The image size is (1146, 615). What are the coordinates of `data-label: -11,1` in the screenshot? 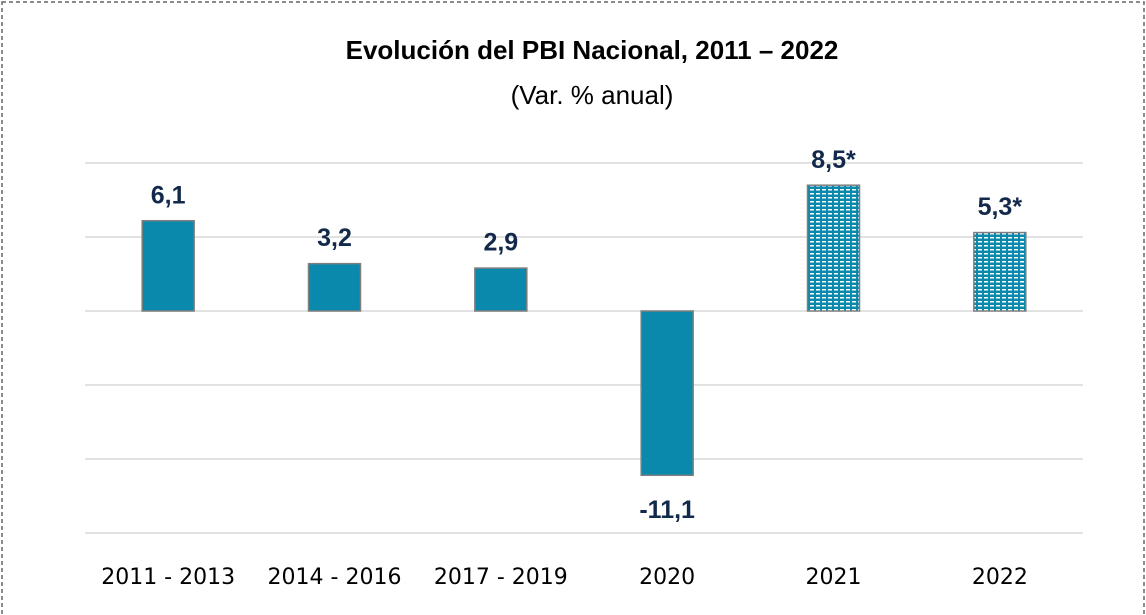 It's located at (667, 510).